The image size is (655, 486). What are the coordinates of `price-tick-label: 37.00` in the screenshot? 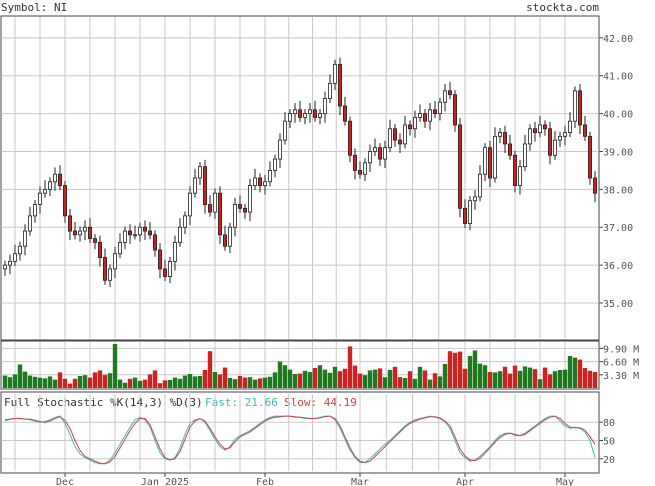 It's located at (618, 228).